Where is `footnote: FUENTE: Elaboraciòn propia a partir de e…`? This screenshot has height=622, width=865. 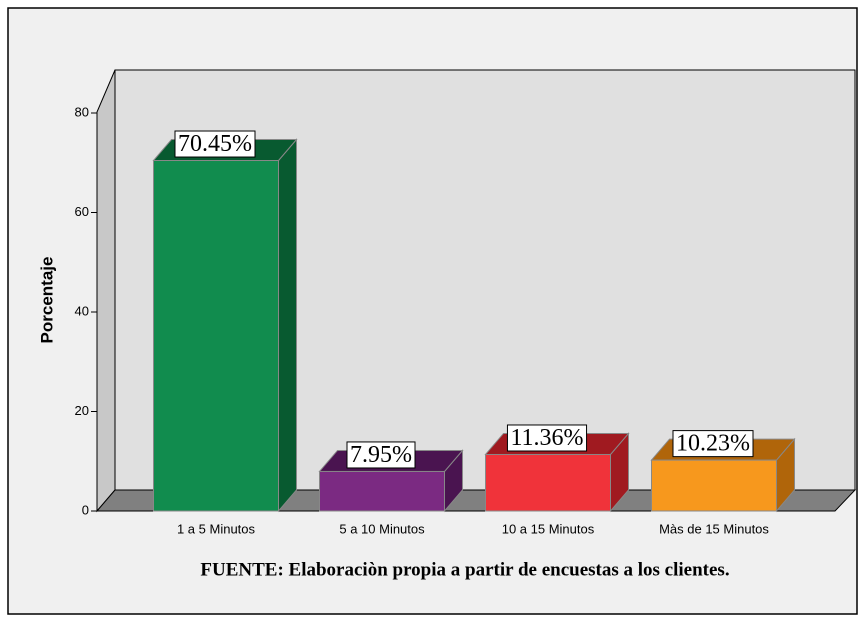
footnote: FUENTE: Elaboraciòn propia a partir de e… is located at coordinates (464, 569).